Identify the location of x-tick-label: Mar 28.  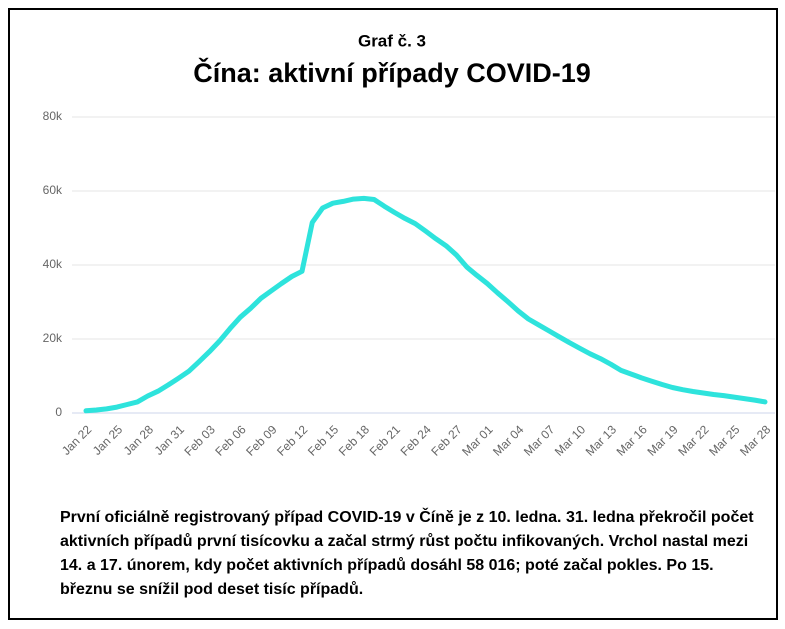
(755, 440).